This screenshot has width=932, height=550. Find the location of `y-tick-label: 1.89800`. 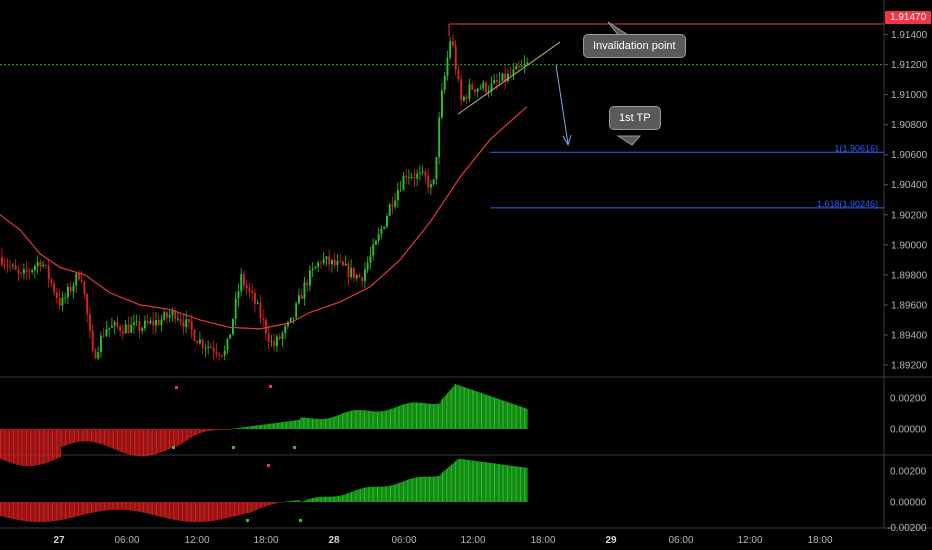

y-tick-label: 1.89800 is located at coordinates (909, 275).